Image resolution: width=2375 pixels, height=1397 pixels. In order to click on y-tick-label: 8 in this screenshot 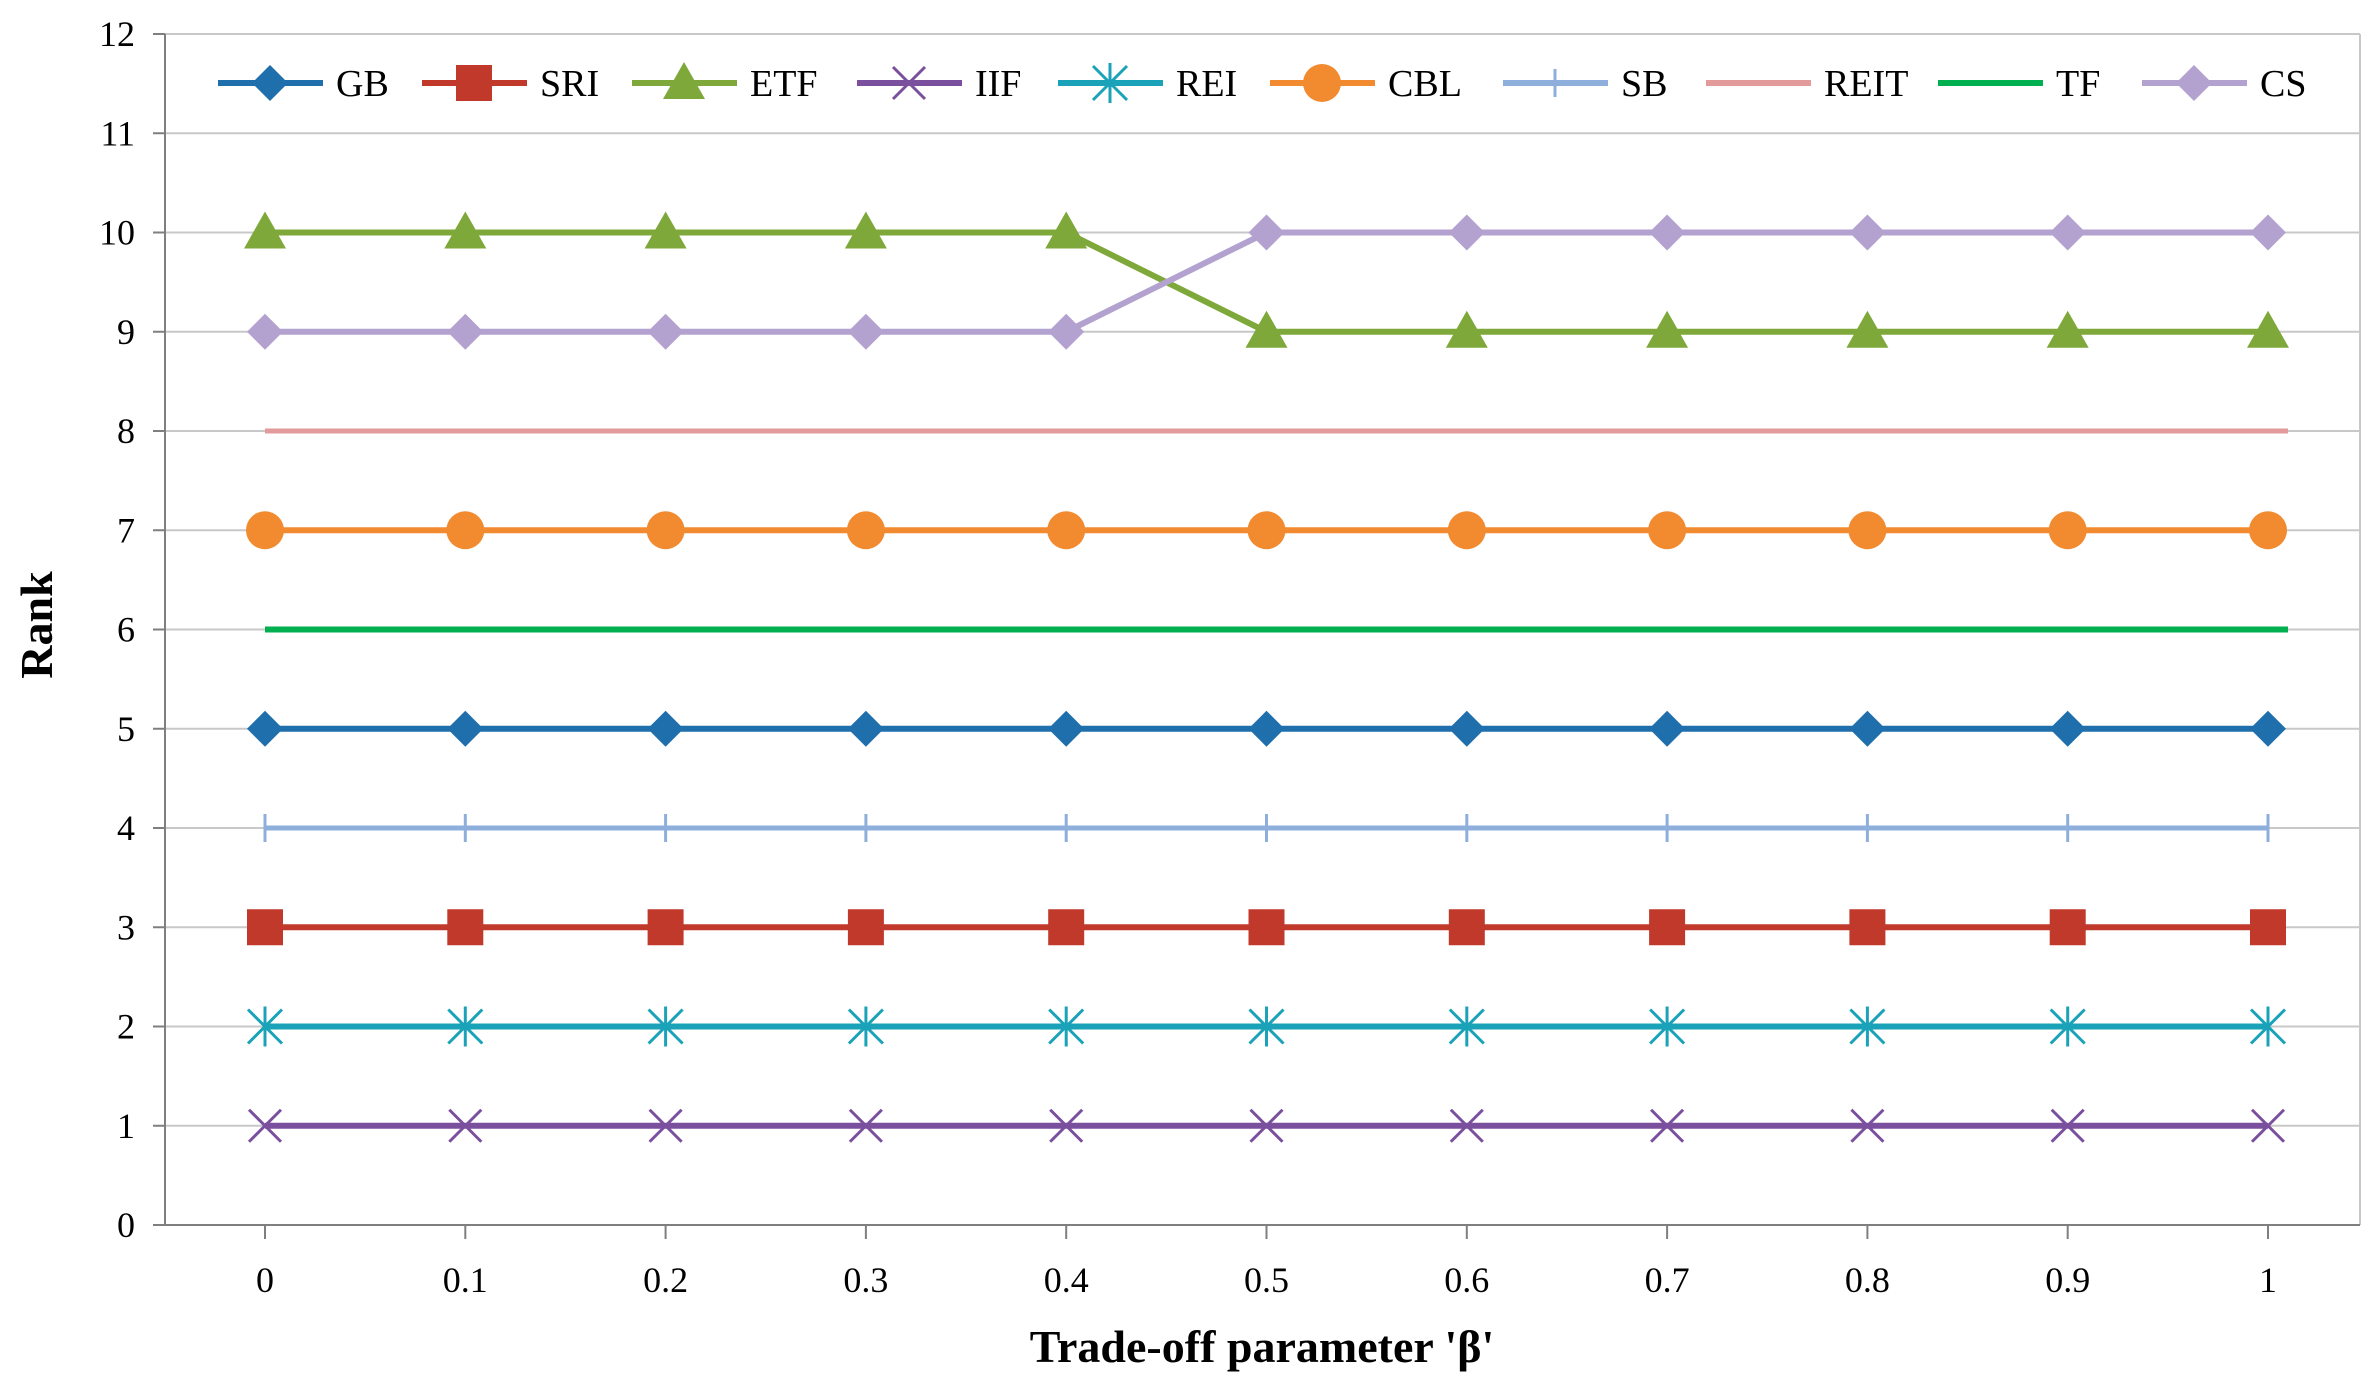, I will do `click(126, 431)`.